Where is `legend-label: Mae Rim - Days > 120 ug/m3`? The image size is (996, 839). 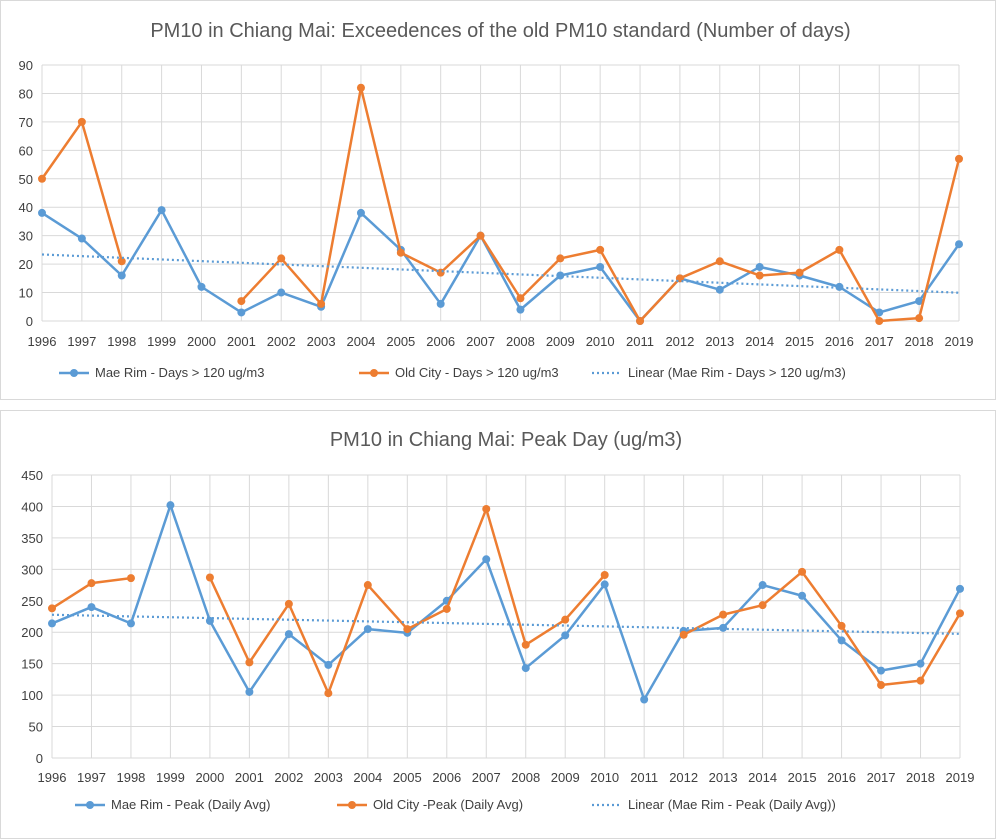 legend-label: Mae Rim - Days > 120 ug/m3 is located at coordinates (179, 372).